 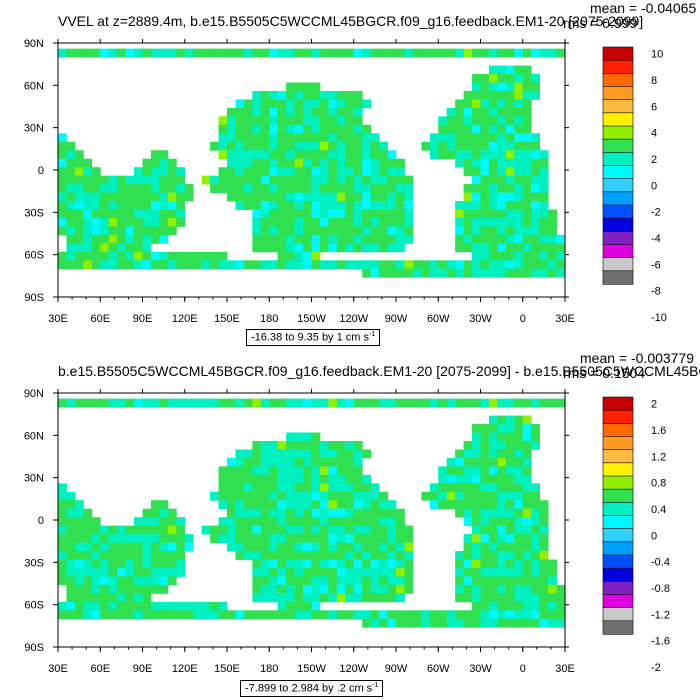 What do you see at coordinates (313, 337) in the screenshot?
I see `range-label: -16.38 to 9.35 by 1 cm s-1` at bounding box center [313, 337].